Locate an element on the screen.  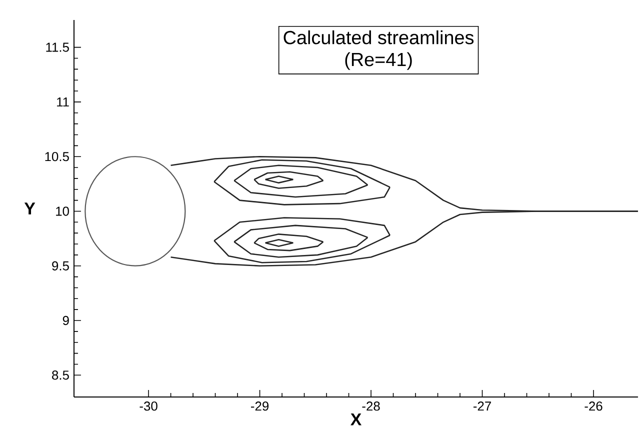
y-axis-title: Y is located at coordinates (30, 208).